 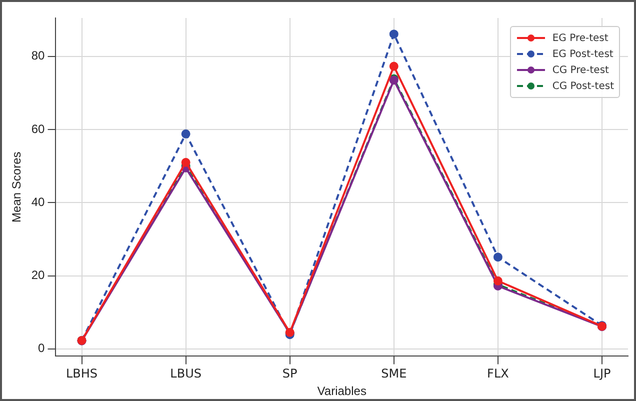 What do you see at coordinates (38, 275) in the screenshot?
I see `y-tick-label: 20` at bounding box center [38, 275].